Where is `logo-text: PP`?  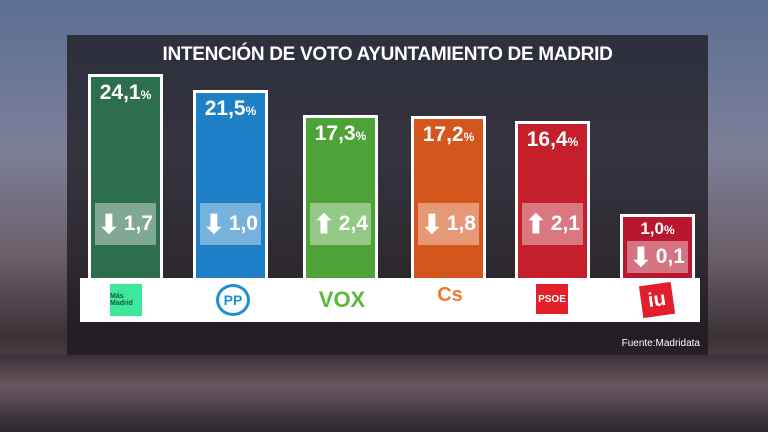
logo-text: PP is located at coordinates (233, 300).